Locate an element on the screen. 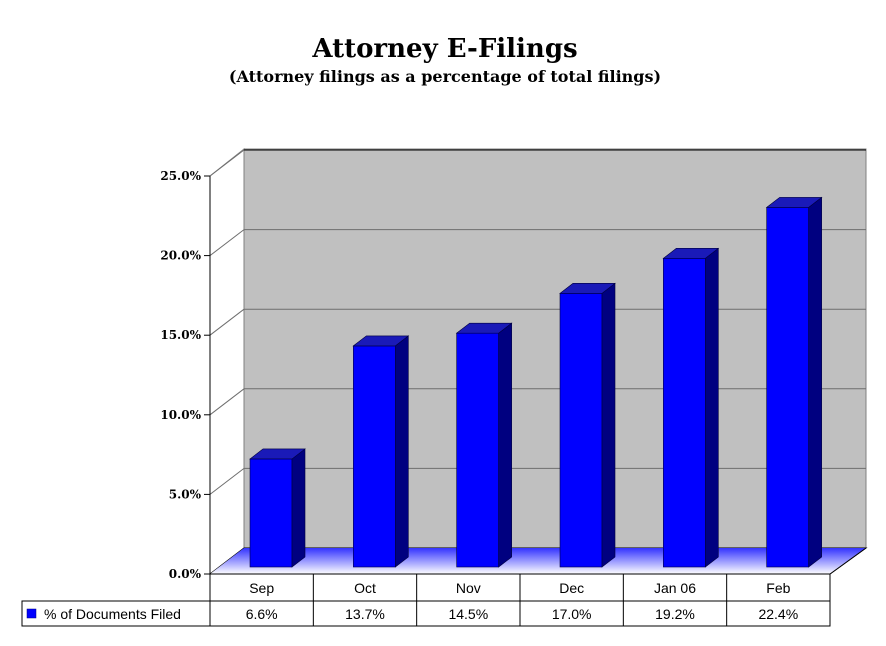 The width and height of the screenshot is (886, 646). x-tick-label: Sep is located at coordinates (261, 588).